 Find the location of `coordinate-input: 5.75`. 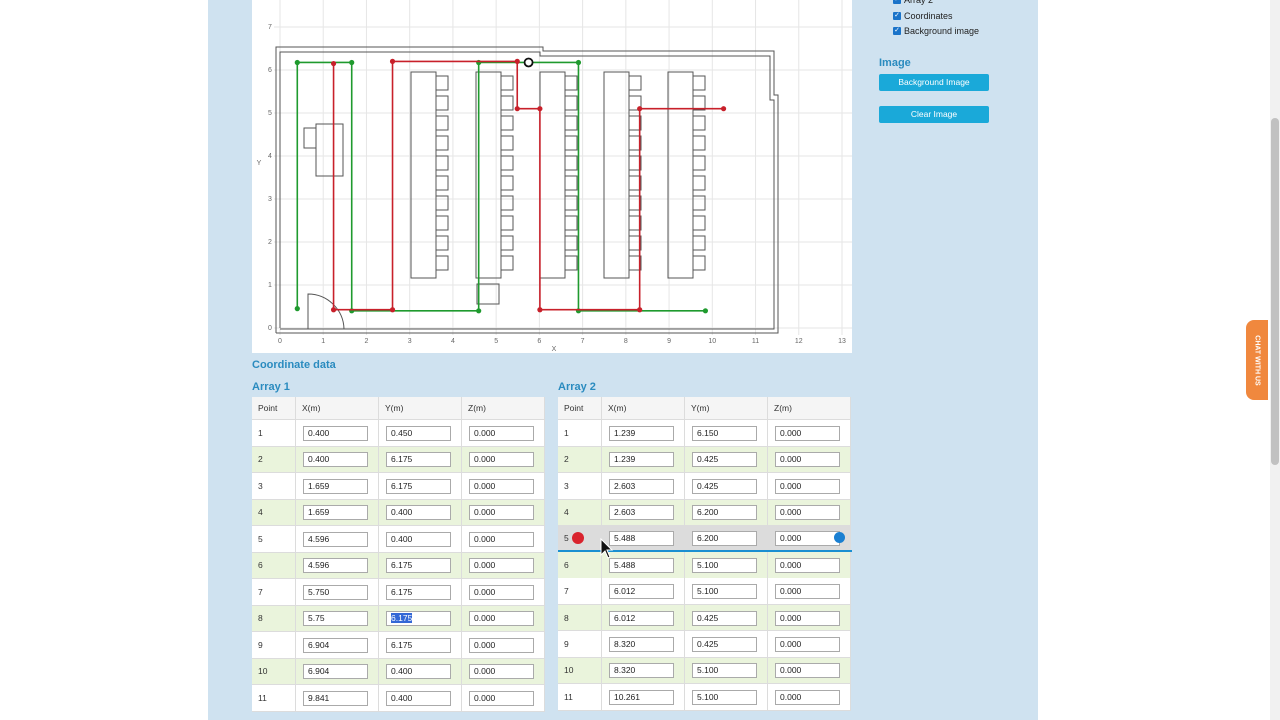

coordinate-input: 5.75 is located at coordinates (335, 619).